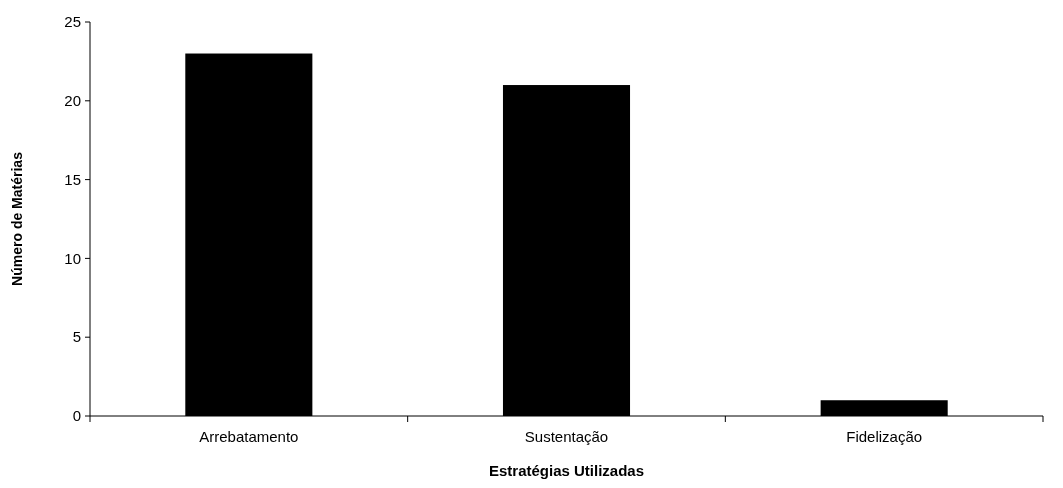  What do you see at coordinates (76, 416) in the screenshot?
I see `y-tick-label: 0` at bounding box center [76, 416].